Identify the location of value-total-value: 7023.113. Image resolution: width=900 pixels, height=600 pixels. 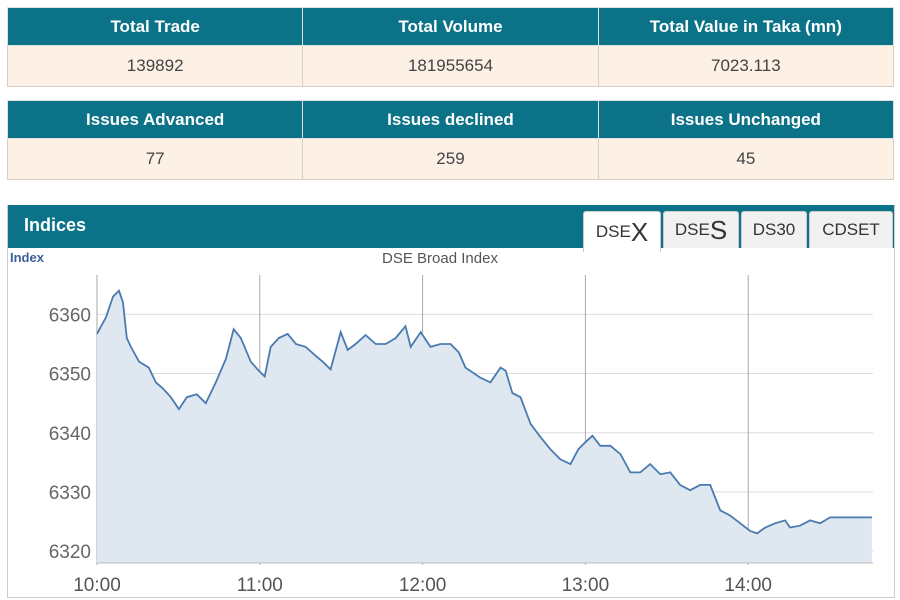
(746, 66).